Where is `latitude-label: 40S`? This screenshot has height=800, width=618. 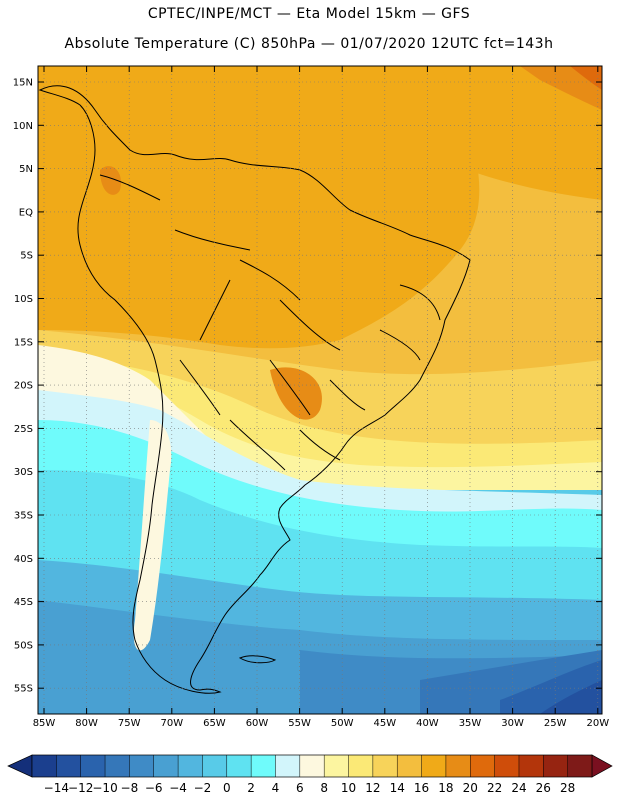
latitude-label: 40S is located at coordinates (23, 559).